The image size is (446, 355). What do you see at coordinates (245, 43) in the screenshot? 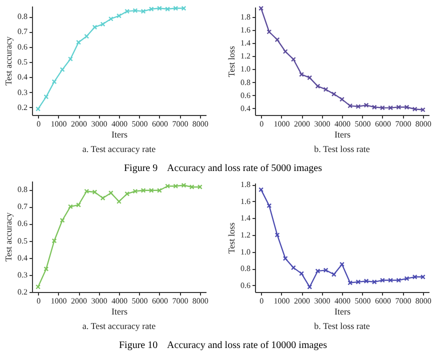
I see `y-tick-label: 1.4` at bounding box center [245, 43].